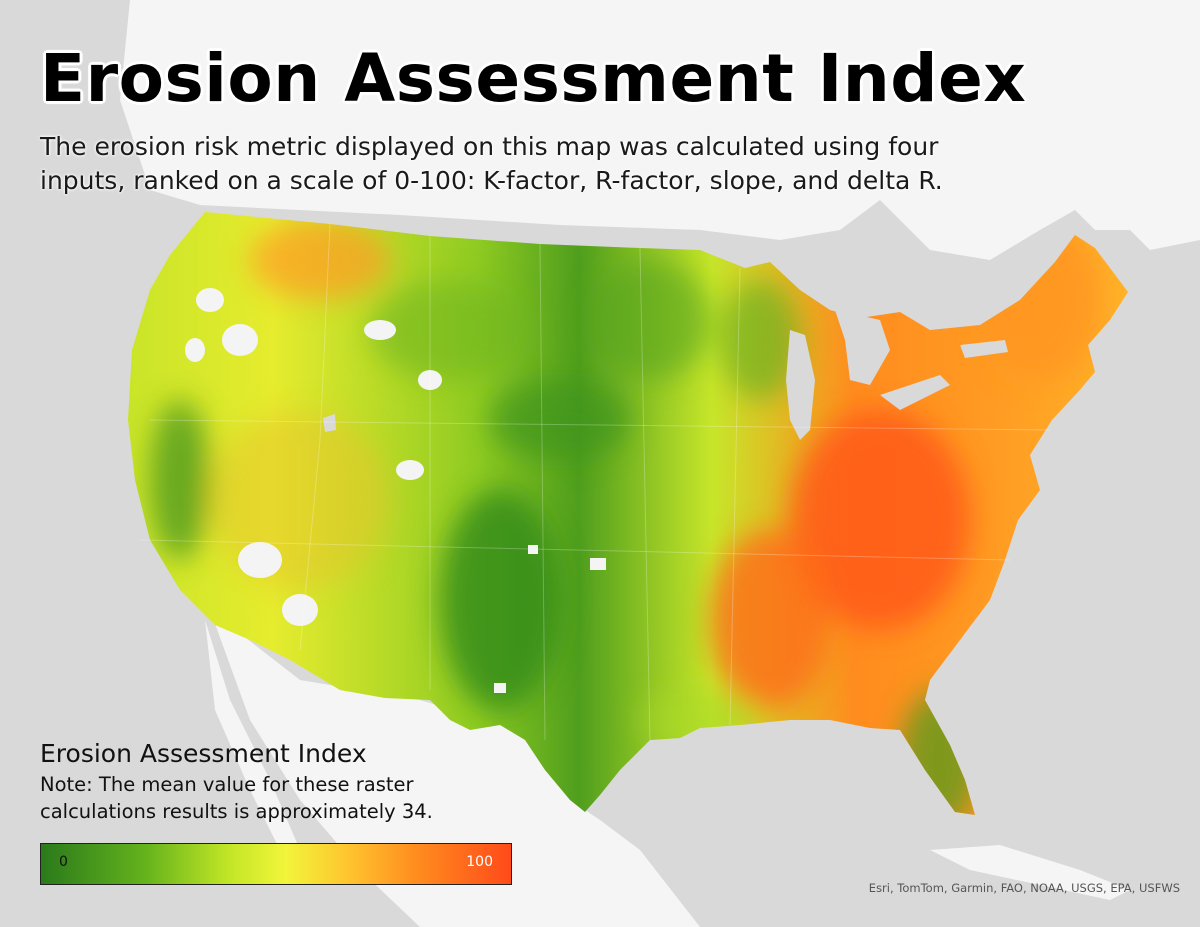 The image size is (1200, 927). What do you see at coordinates (862, 347) in the screenshot?
I see `lake-huron` at bounding box center [862, 347].